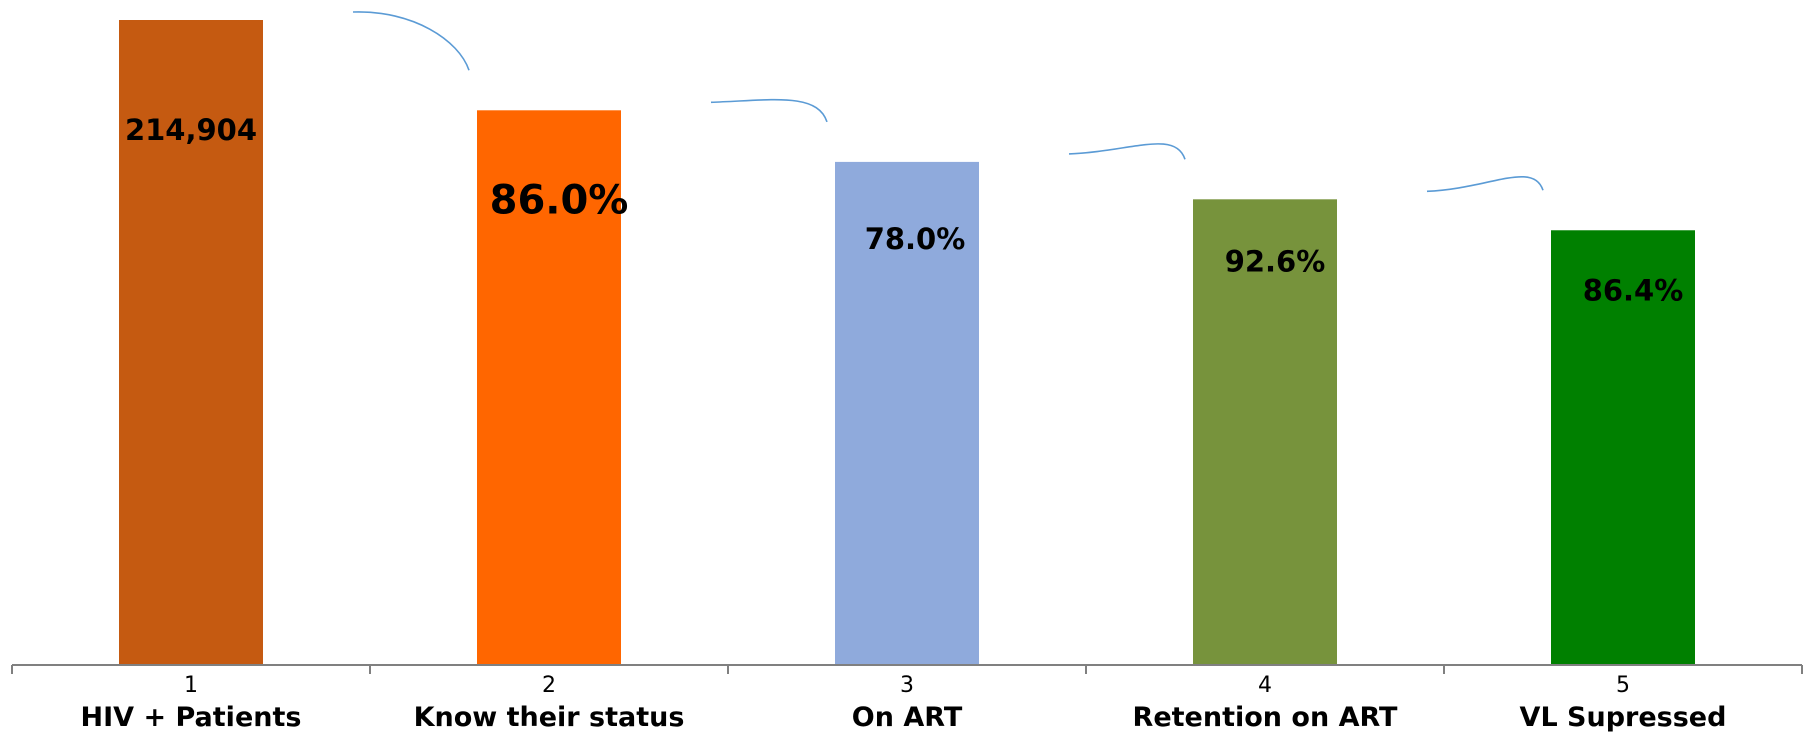 The width and height of the screenshot is (1810, 738). Describe the element at coordinates (1266, 717) in the screenshot. I see `category-label-4: Retention on ART` at that location.